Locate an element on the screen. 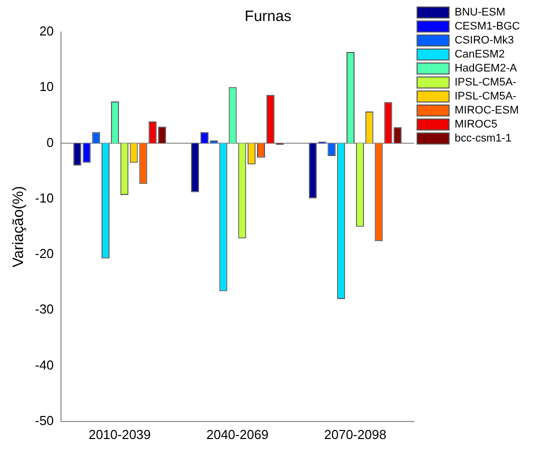 The width and height of the screenshot is (534, 453). y-tick-label: 10 is located at coordinates (46, 86).